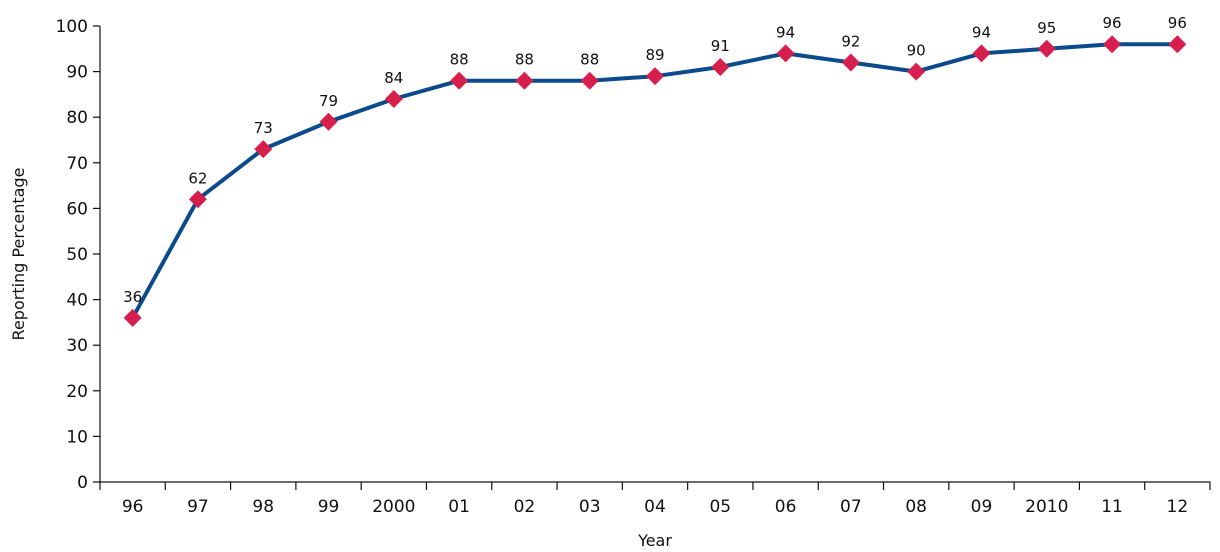 Image resolution: width=1220 pixels, height=552 pixels. Describe the element at coordinates (18, 254) in the screenshot. I see `y-axis-title: Reporting Percentage` at that location.